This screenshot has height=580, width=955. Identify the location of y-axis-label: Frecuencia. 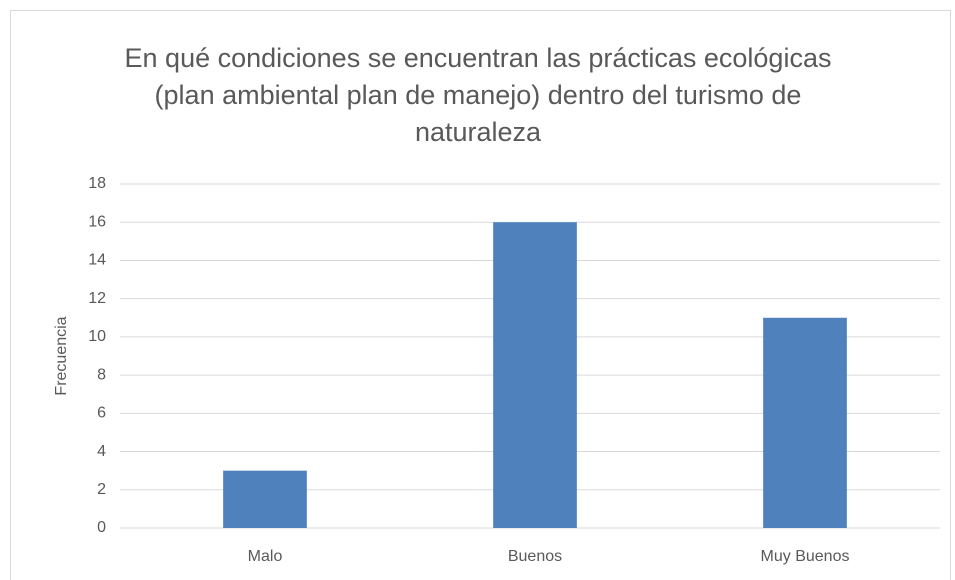
(61, 355).